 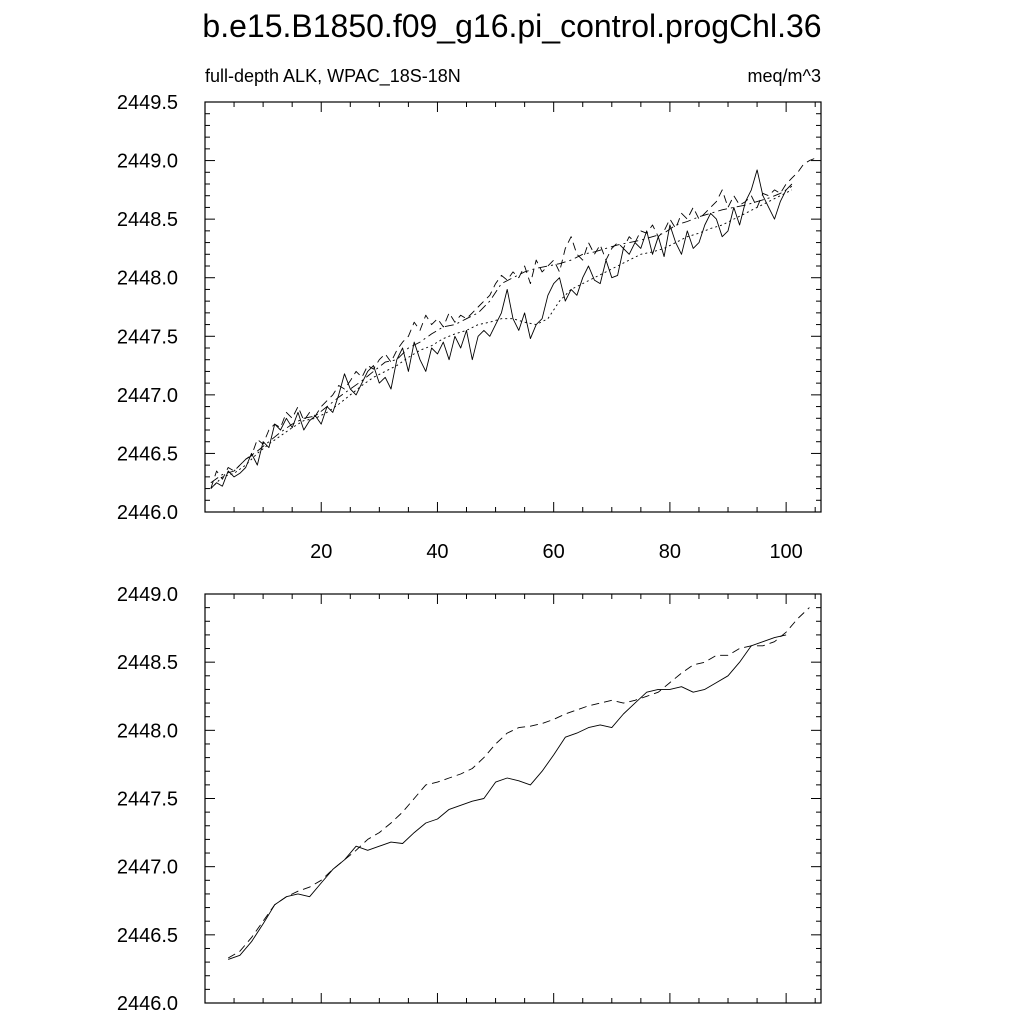 I want to click on x-tick-label: 20, so click(x=321, y=552).